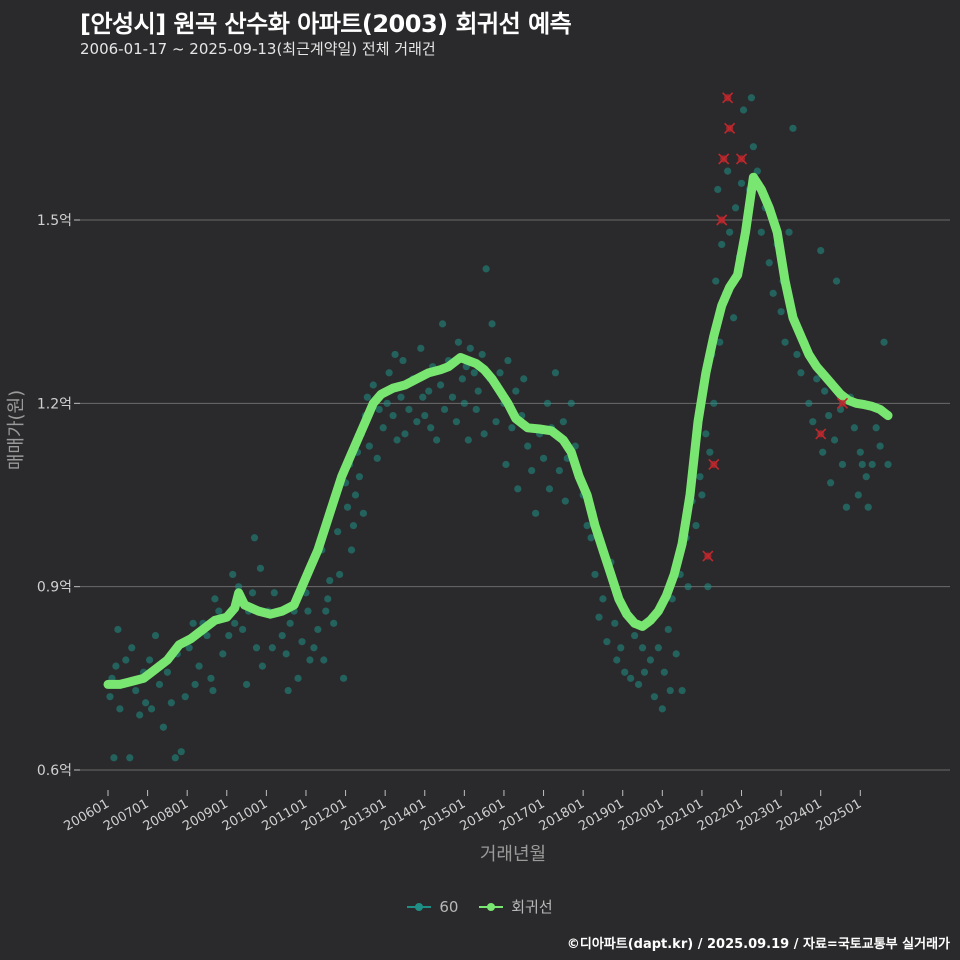  Describe the element at coordinates (513, 854) in the screenshot. I see `x-axis-label: 거래년월` at that location.